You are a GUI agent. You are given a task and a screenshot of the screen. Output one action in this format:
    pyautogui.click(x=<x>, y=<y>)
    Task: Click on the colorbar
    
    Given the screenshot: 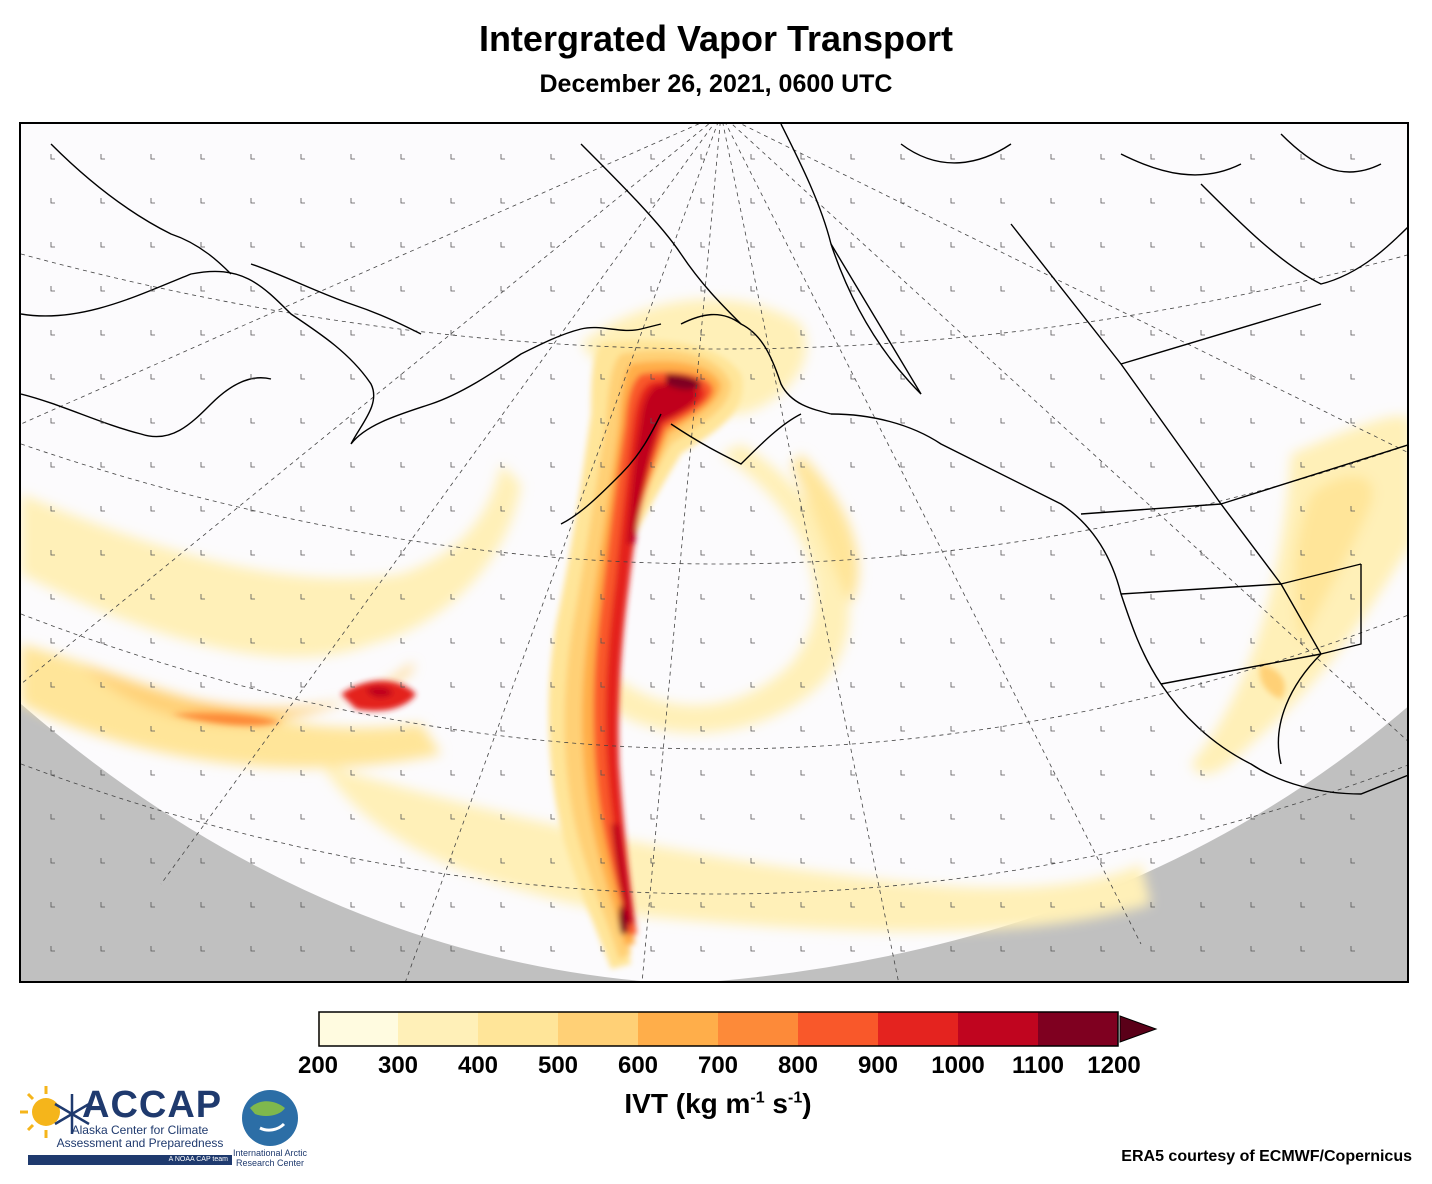 What is the action you would take?
    pyautogui.click(x=738, y=1029)
    